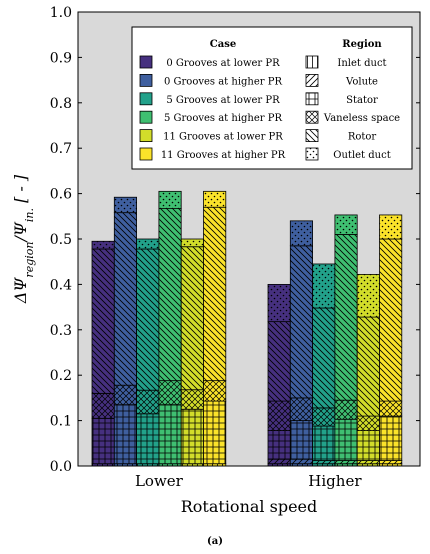  What do you see at coordinates (368, 366) in the screenshot?
I see `bar-higher-4-rotor-hatch` at bounding box center [368, 366].